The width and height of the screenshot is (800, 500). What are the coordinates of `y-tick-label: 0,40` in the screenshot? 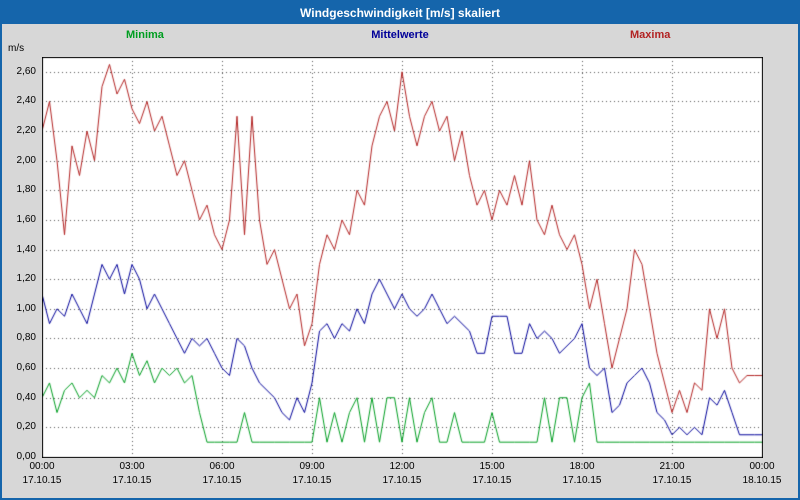 It's located at (26, 397).